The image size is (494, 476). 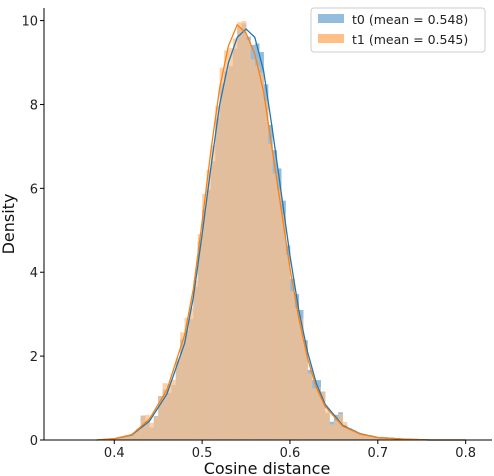 I want to click on y-axis-label: Density, so click(x=9, y=224).